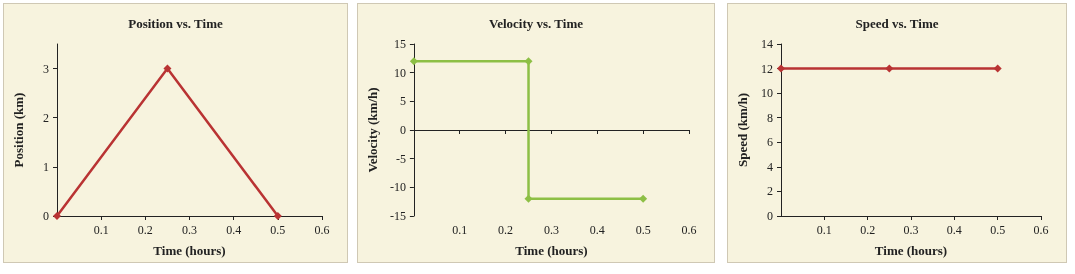 This screenshot has height=274, width=1075. Describe the element at coordinates (175, 23) in the screenshot. I see `chart-title: Position vs. Time` at that location.